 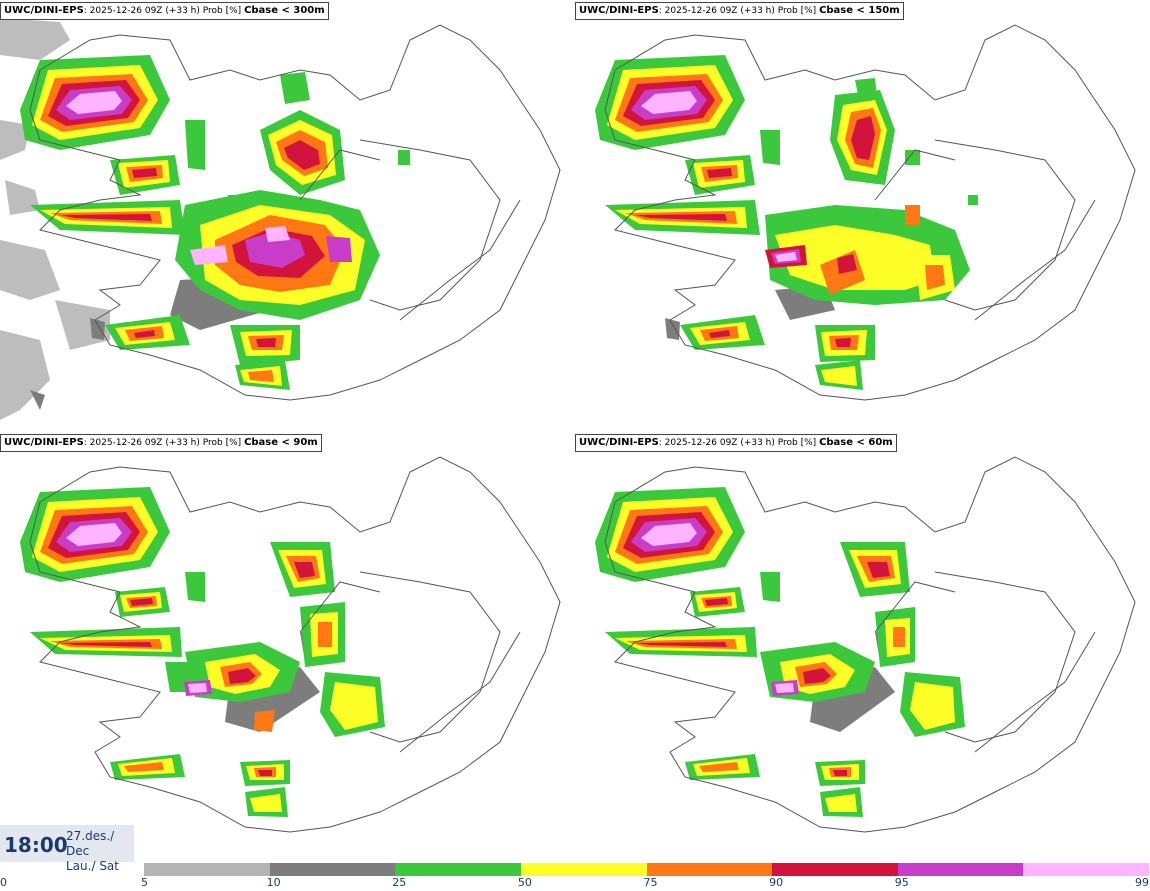 What do you see at coordinates (524, 882) in the screenshot?
I see `legend-tick-label: 50` at bounding box center [524, 882].